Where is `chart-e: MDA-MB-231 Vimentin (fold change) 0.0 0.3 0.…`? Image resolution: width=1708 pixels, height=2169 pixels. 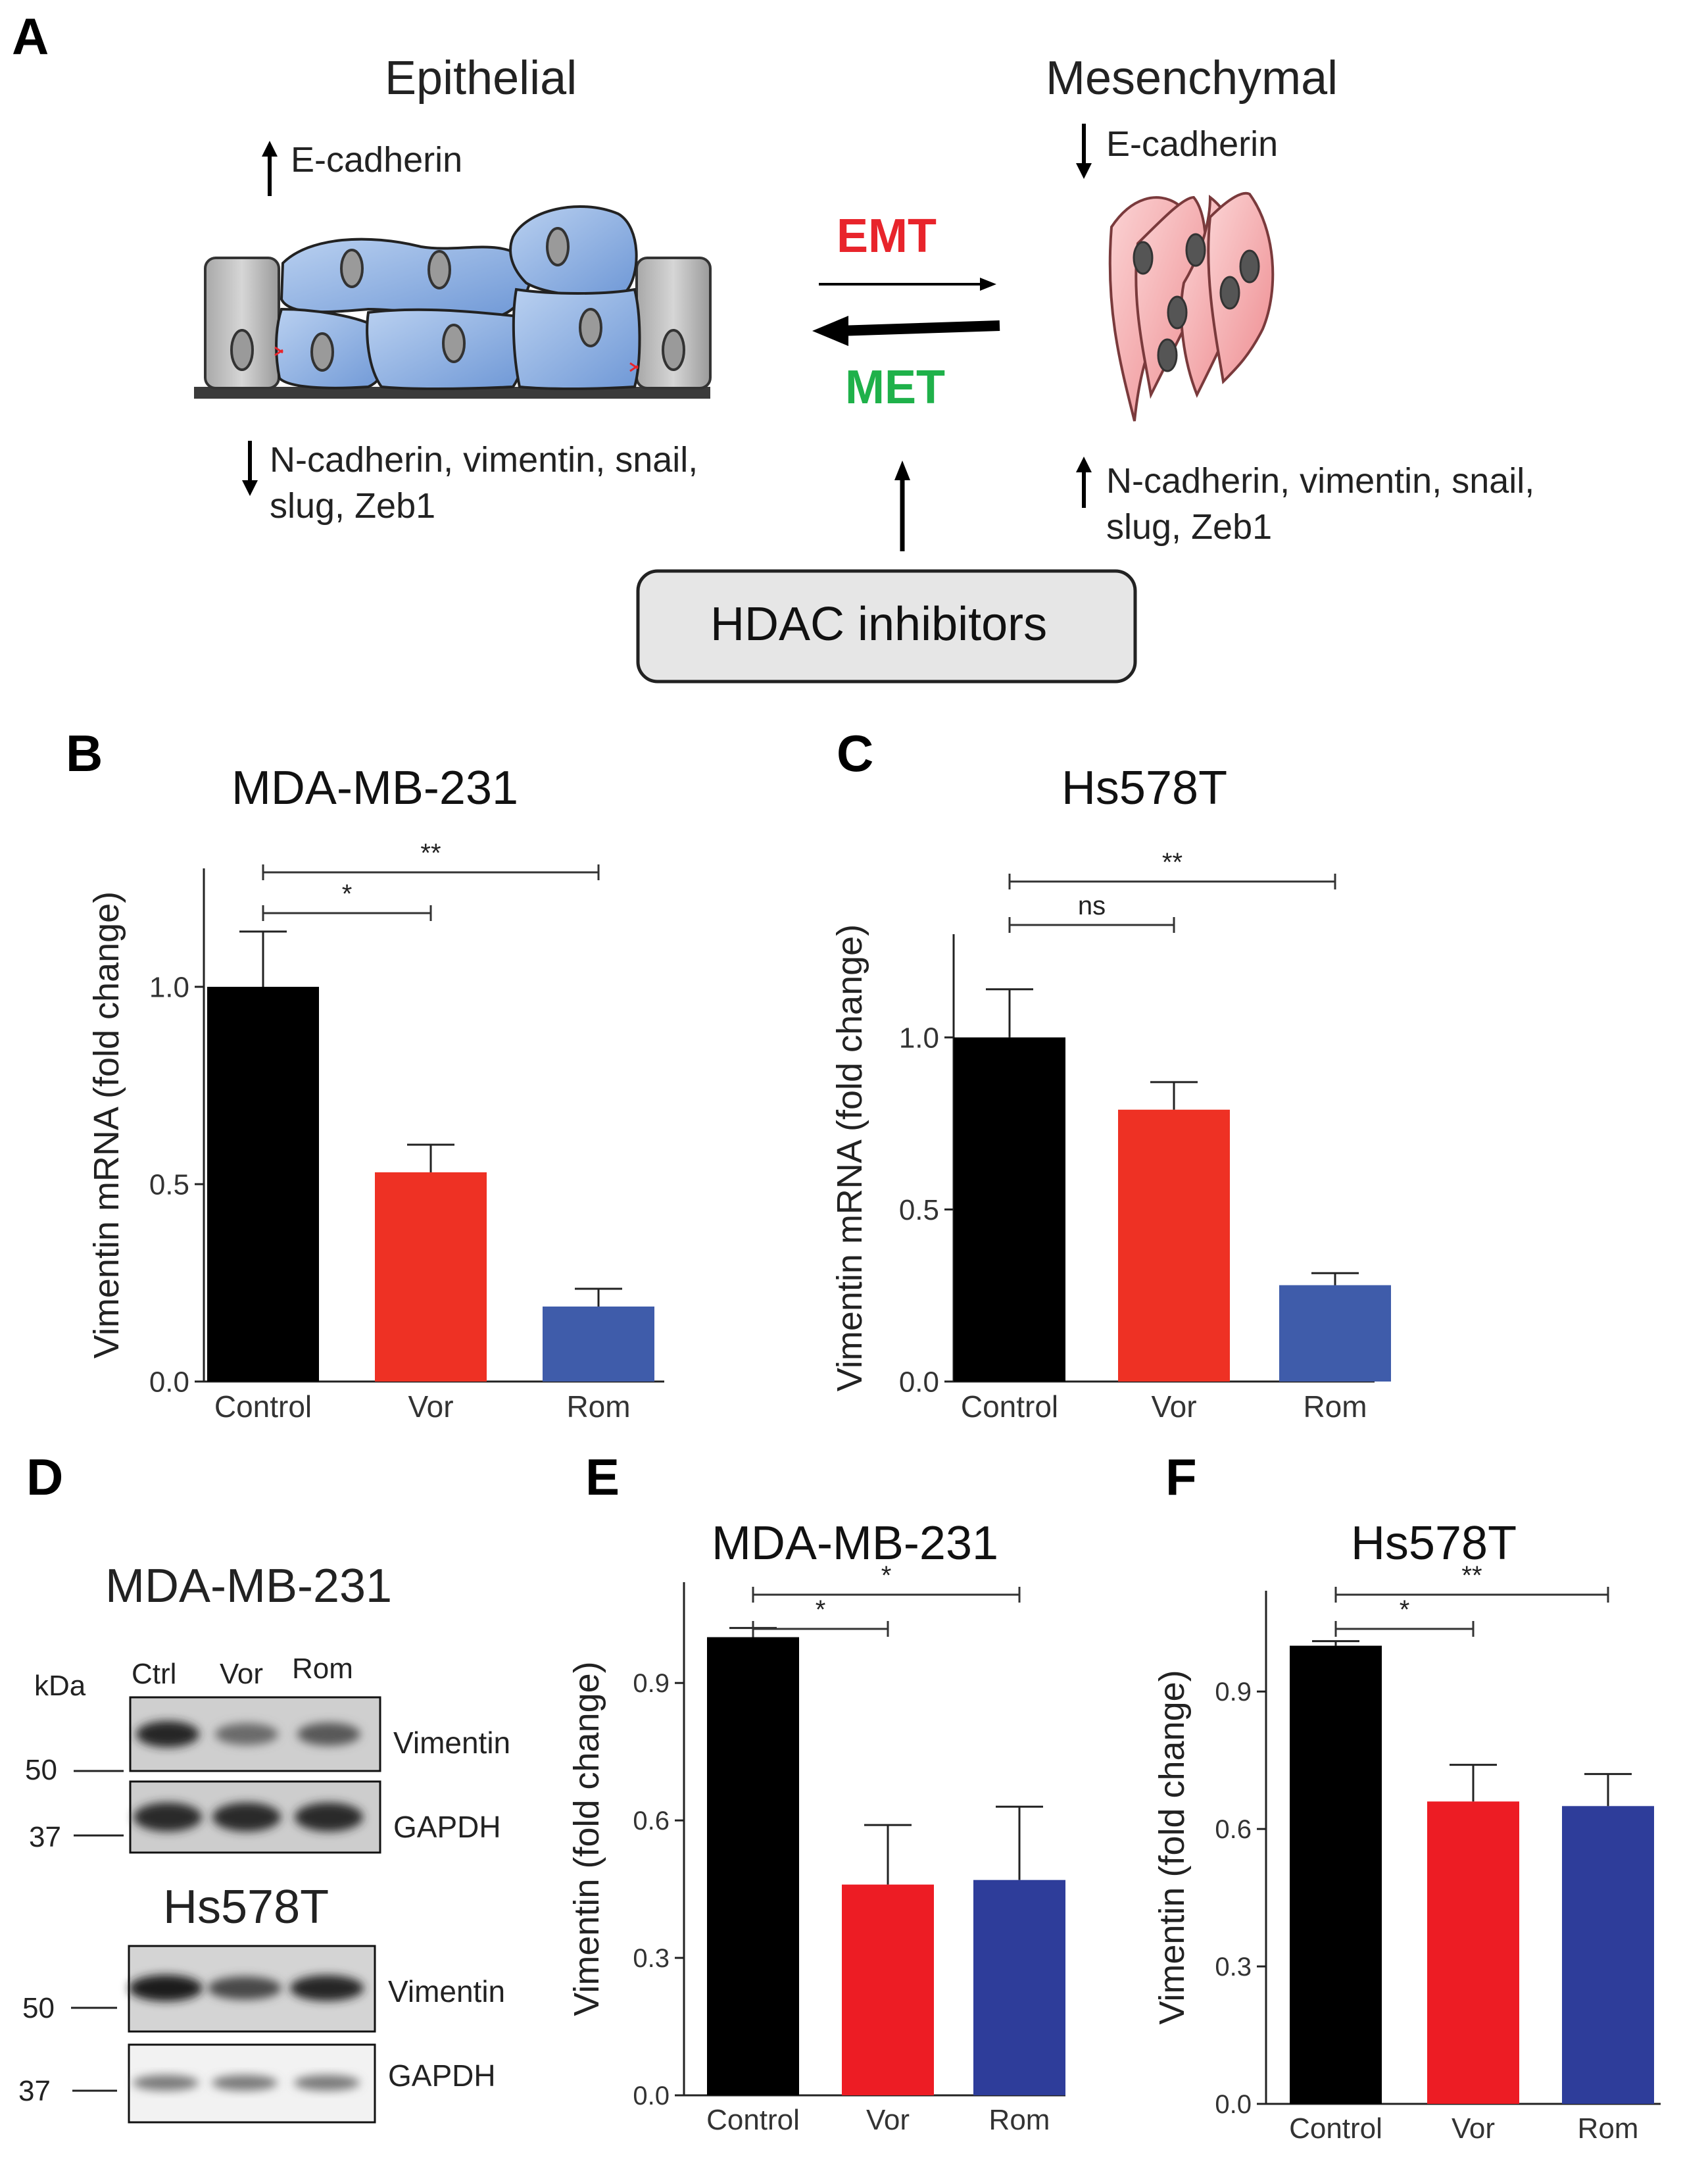 chart-e: MDA-MB-231 Vimentin (fold change) 0.0 0.3 0.… is located at coordinates (816, 1826).